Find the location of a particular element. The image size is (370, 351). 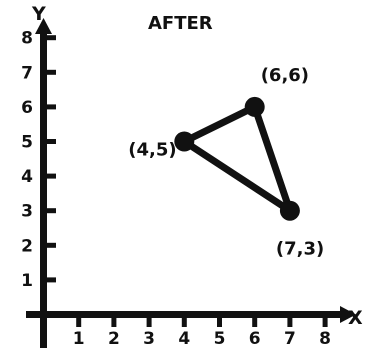

x-axis-line is located at coordinates (186, 314).